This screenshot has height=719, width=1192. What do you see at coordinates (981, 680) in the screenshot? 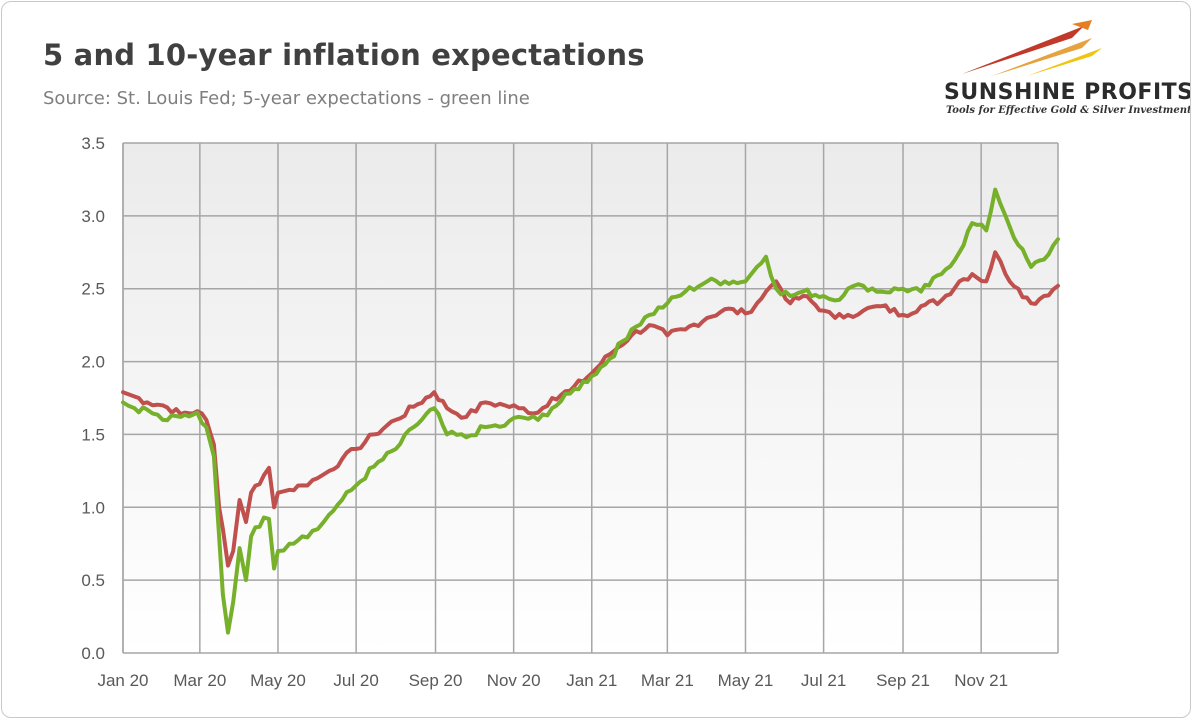
I see `x-tick-label: Nov 21` at bounding box center [981, 680].